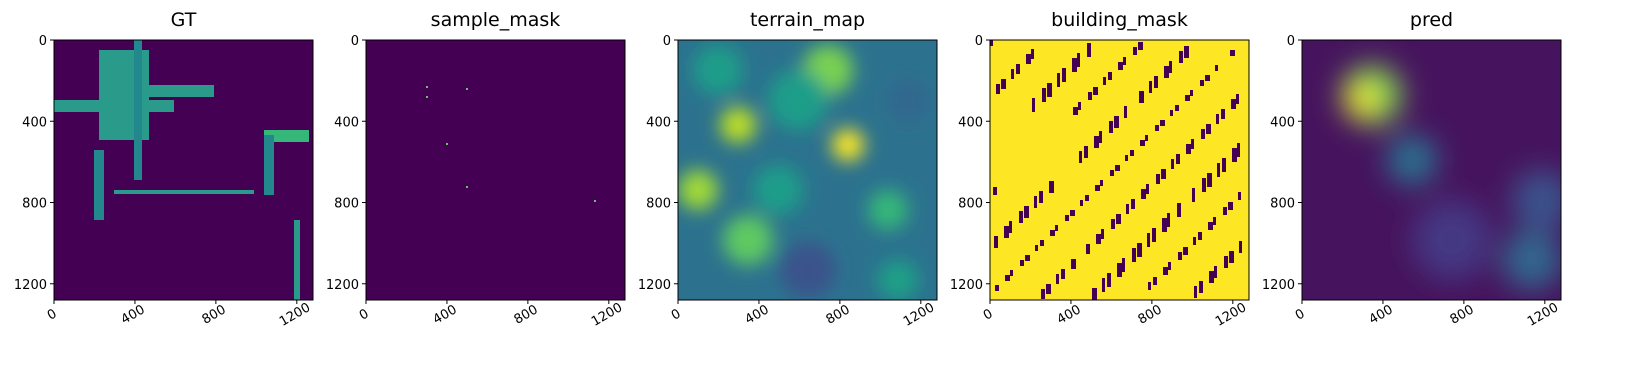  What do you see at coordinates (43, 41) in the screenshot?
I see `y-tick-label: 0` at bounding box center [43, 41].